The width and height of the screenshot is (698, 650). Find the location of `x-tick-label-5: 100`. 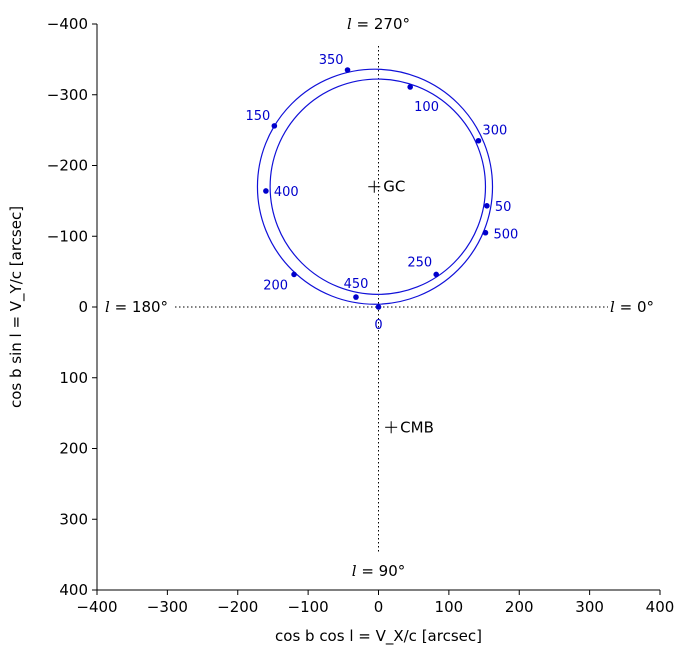

x-tick-label-5: 100 is located at coordinates (449, 607).